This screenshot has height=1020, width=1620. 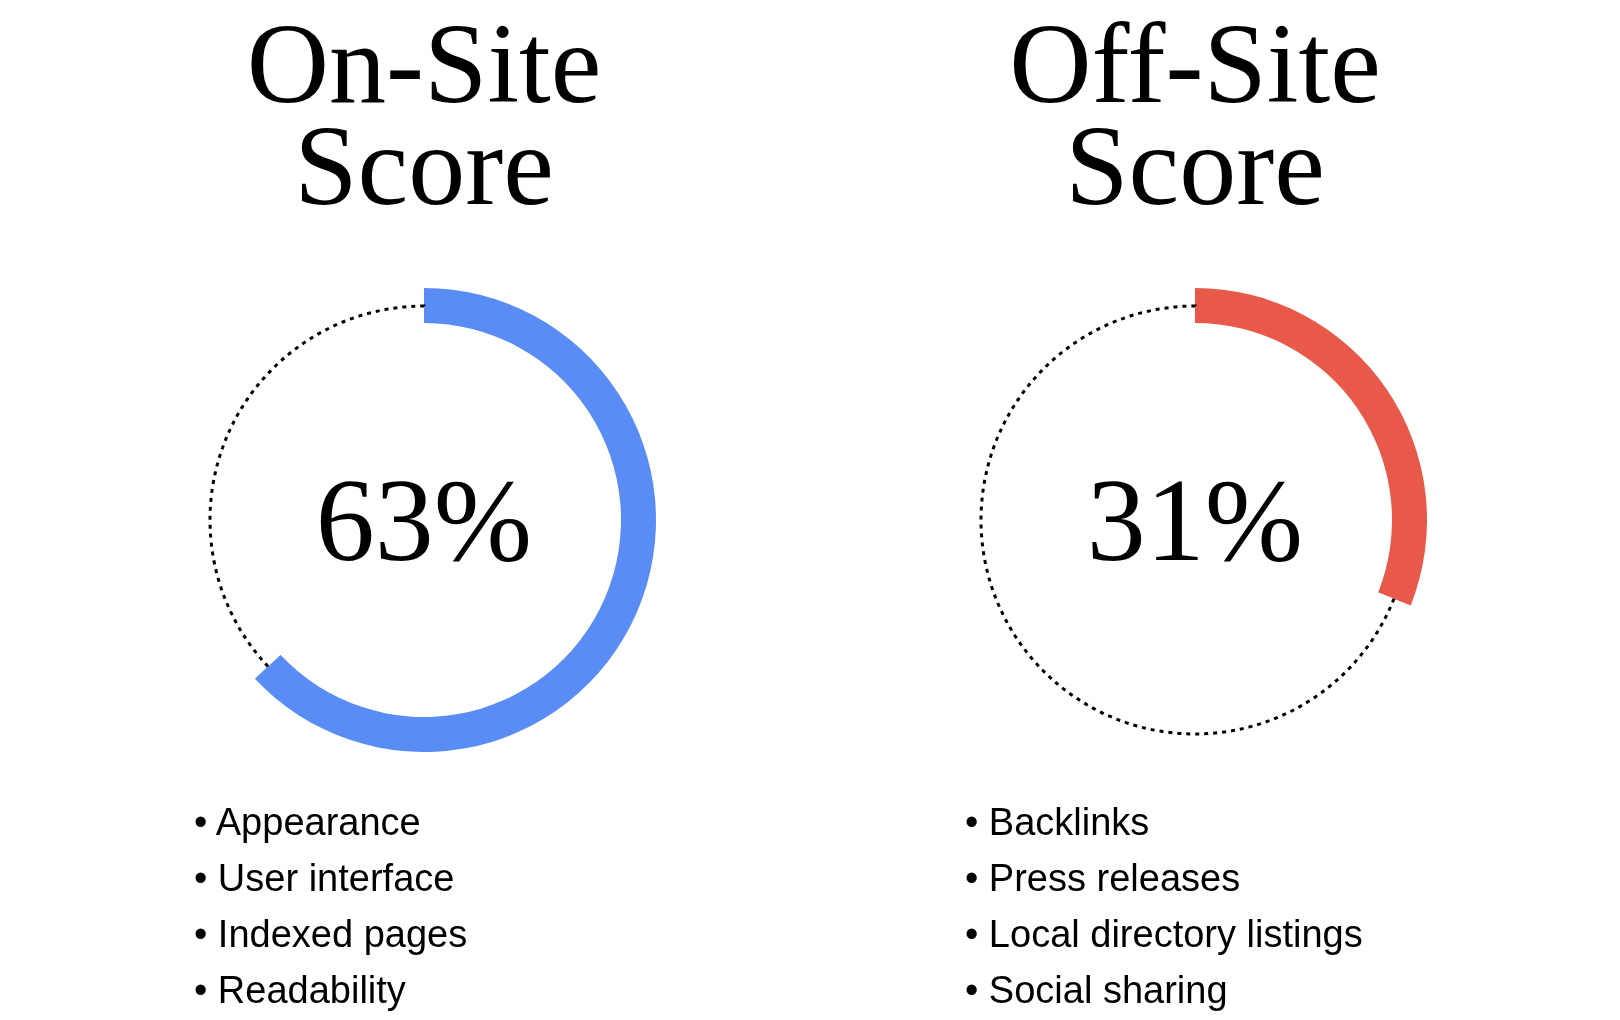 What do you see at coordinates (1195, 114) in the screenshot?
I see `chart-title: Off-Site Score` at bounding box center [1195, 114].